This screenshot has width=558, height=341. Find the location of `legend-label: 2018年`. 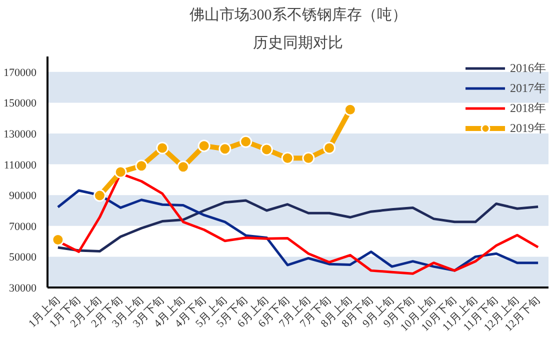

legend-label: 2018年 is located at coordinates (528, 108).